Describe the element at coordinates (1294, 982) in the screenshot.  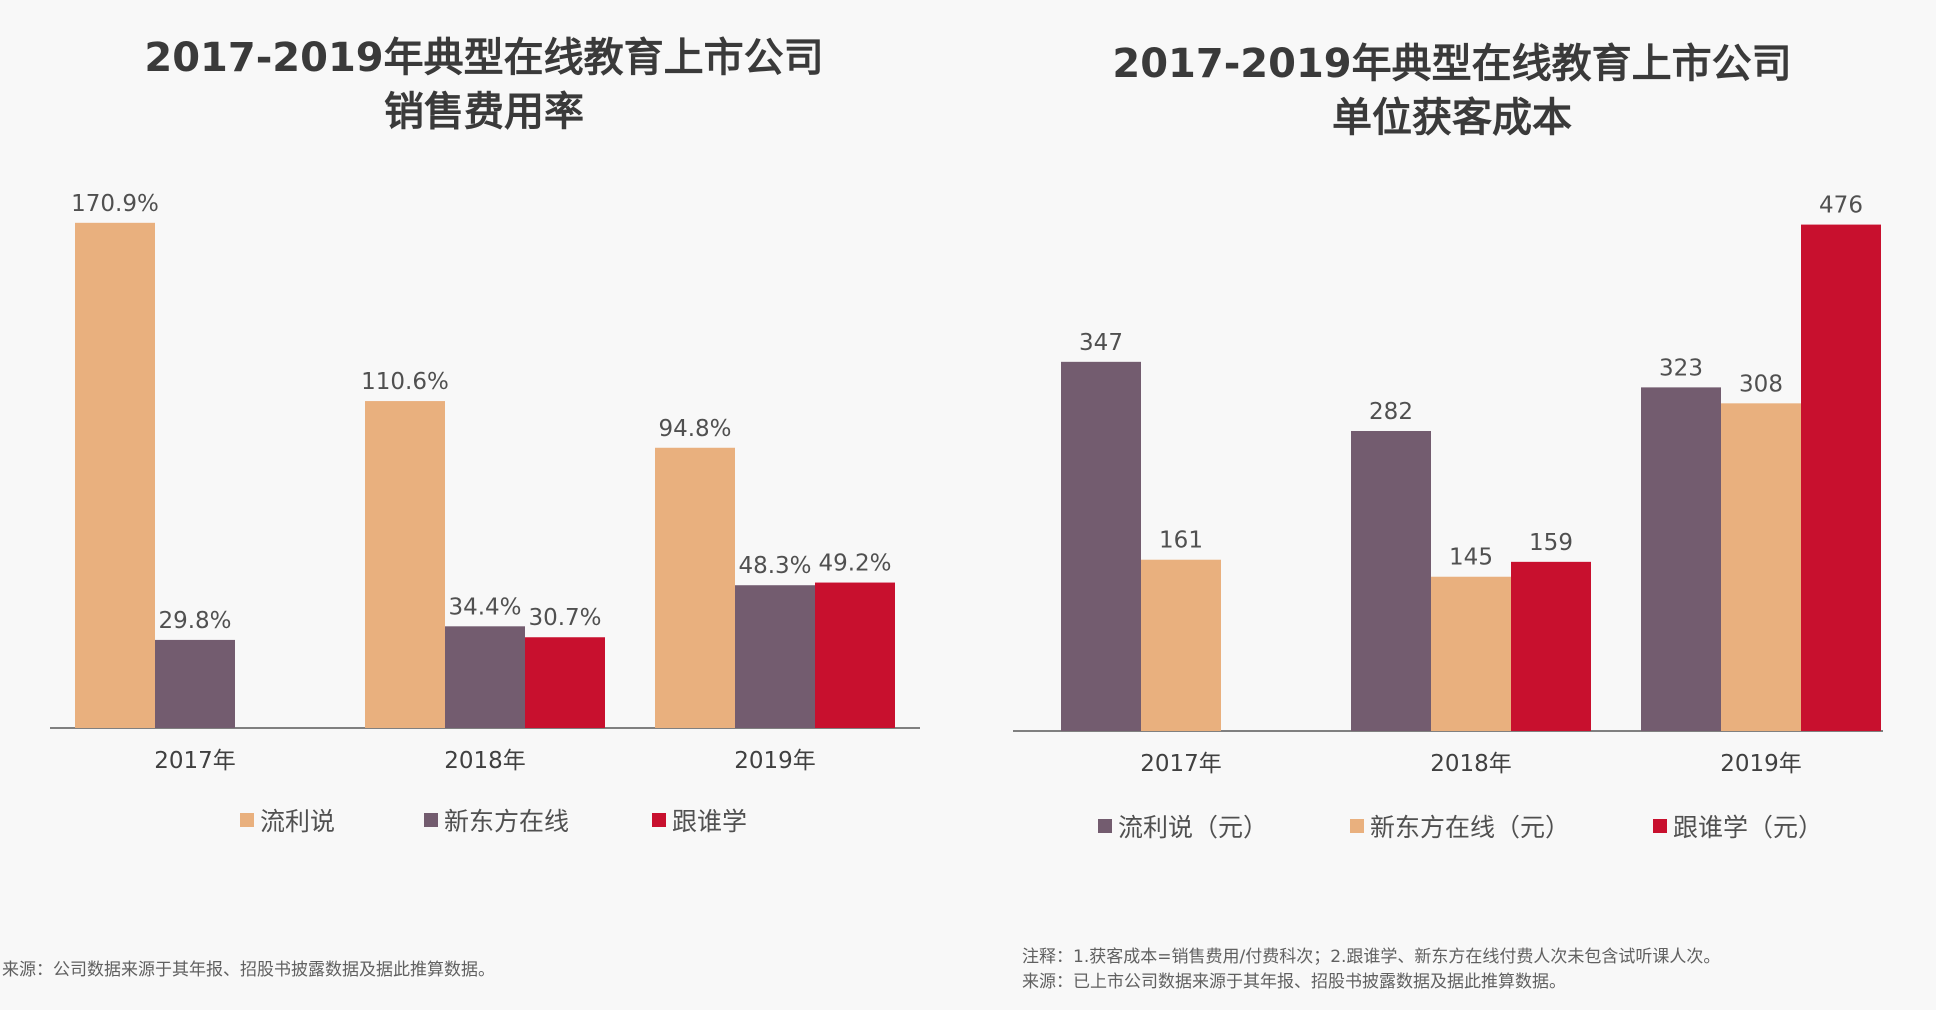
I see `source-note: 来源：已上市公司数据来源于其年报、招股书披露数据及据此推算数据。` at that location.